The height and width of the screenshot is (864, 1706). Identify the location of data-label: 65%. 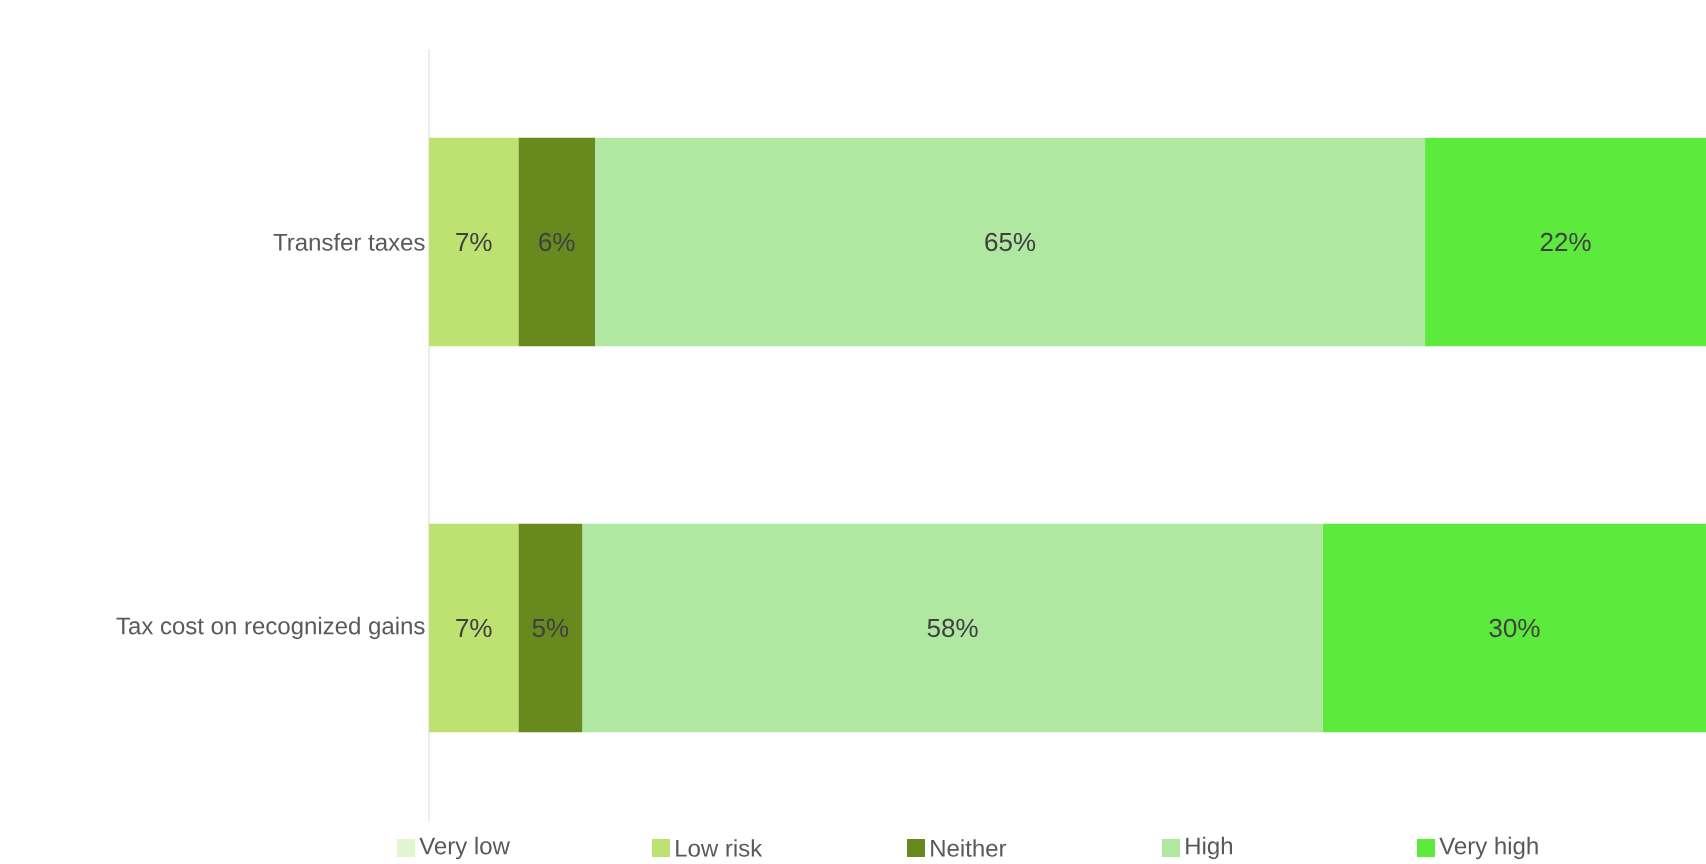
(1010, 242).